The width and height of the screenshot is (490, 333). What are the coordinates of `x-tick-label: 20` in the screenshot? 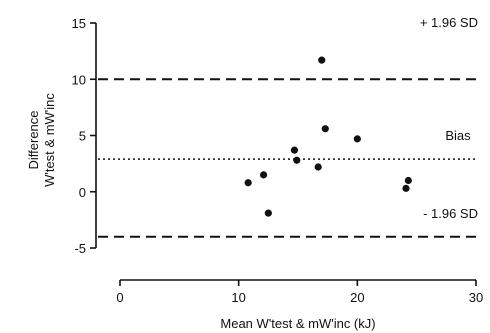 It's located at (357, 297).